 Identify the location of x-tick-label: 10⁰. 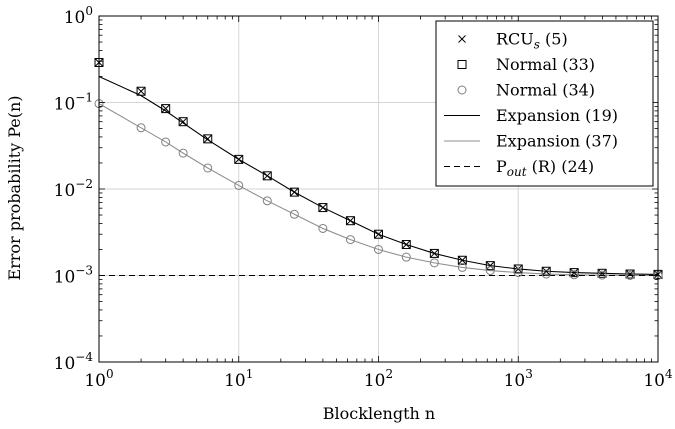
(98, 379).